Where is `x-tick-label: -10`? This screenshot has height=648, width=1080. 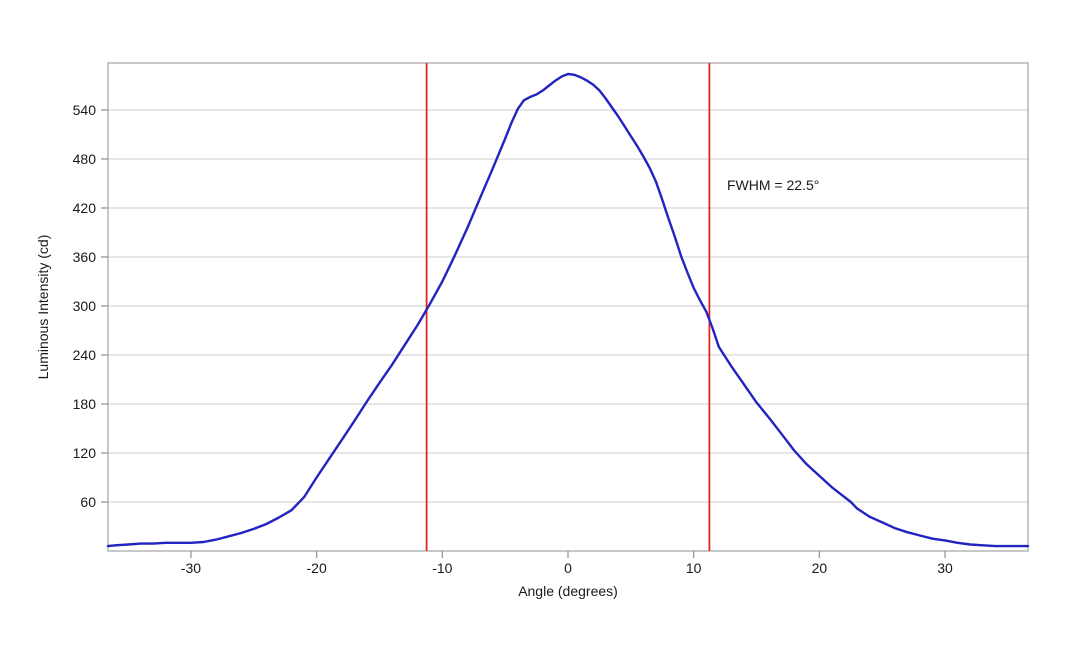 x-tick-label: -10 is located at coordinates (442, 568).